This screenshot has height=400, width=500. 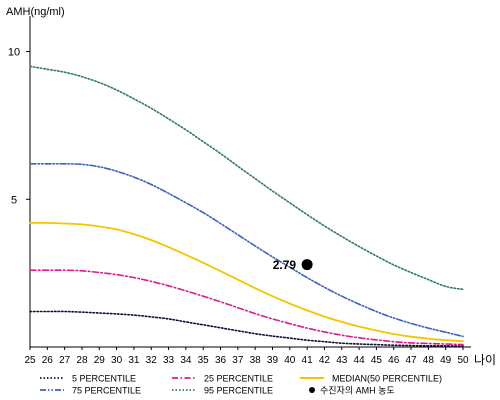 What do you see at coordinates (169, 360) in the screenshot?
I see `x-tick-label-33: 33` at bounding box center [169, 360].